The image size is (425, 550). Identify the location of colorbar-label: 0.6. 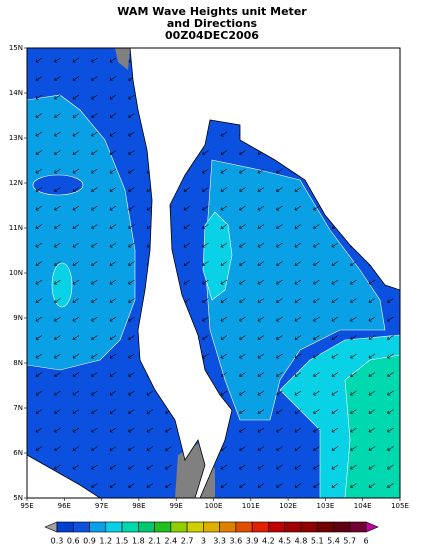
(73, 541).